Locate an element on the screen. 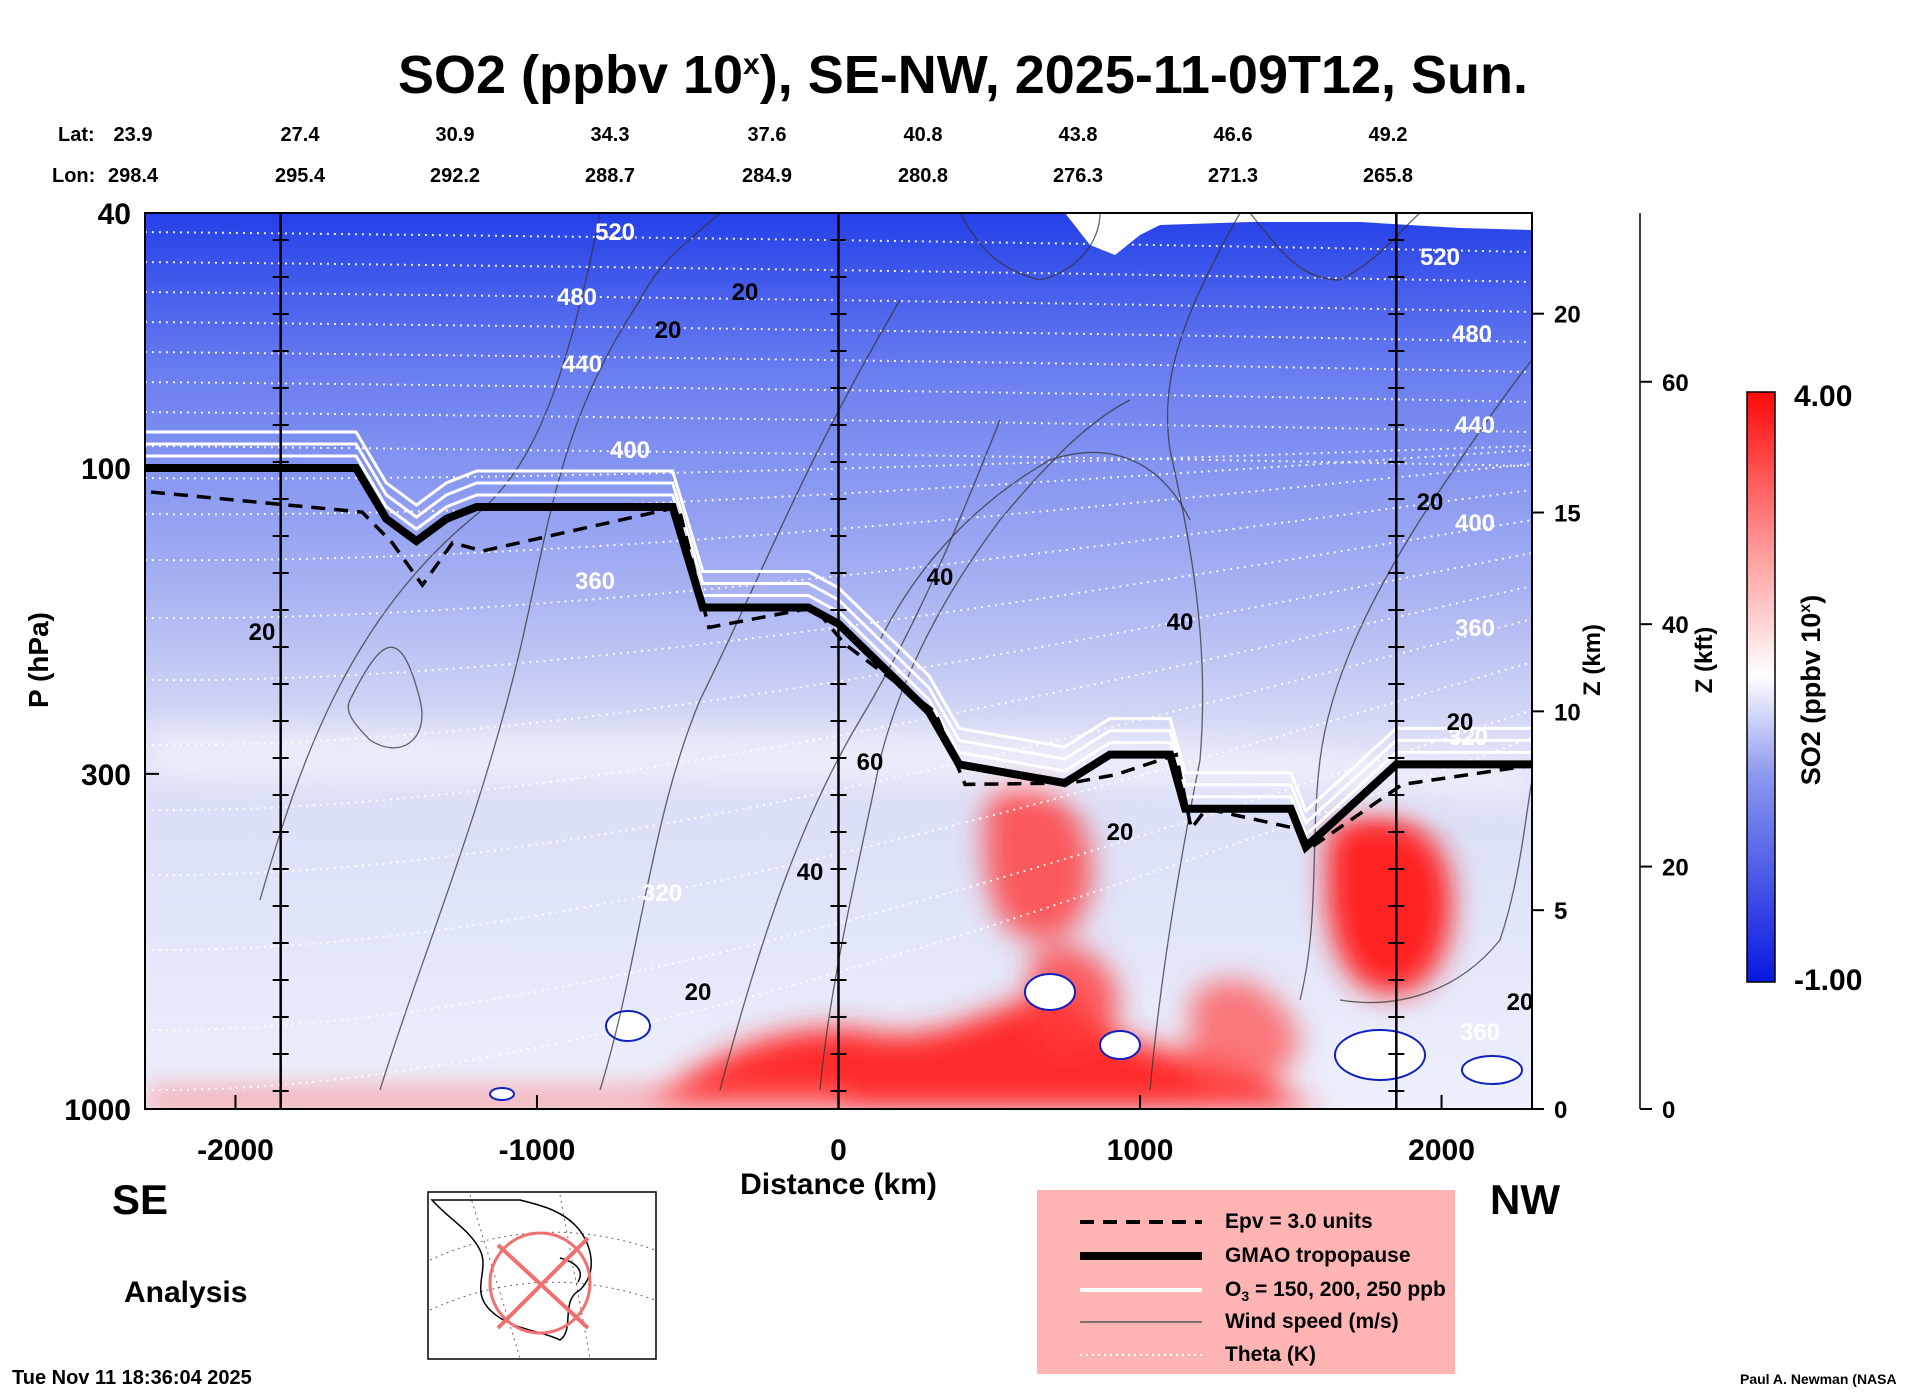  z-km-axis-label: Z (km) is located at coordinates (1592, 660).